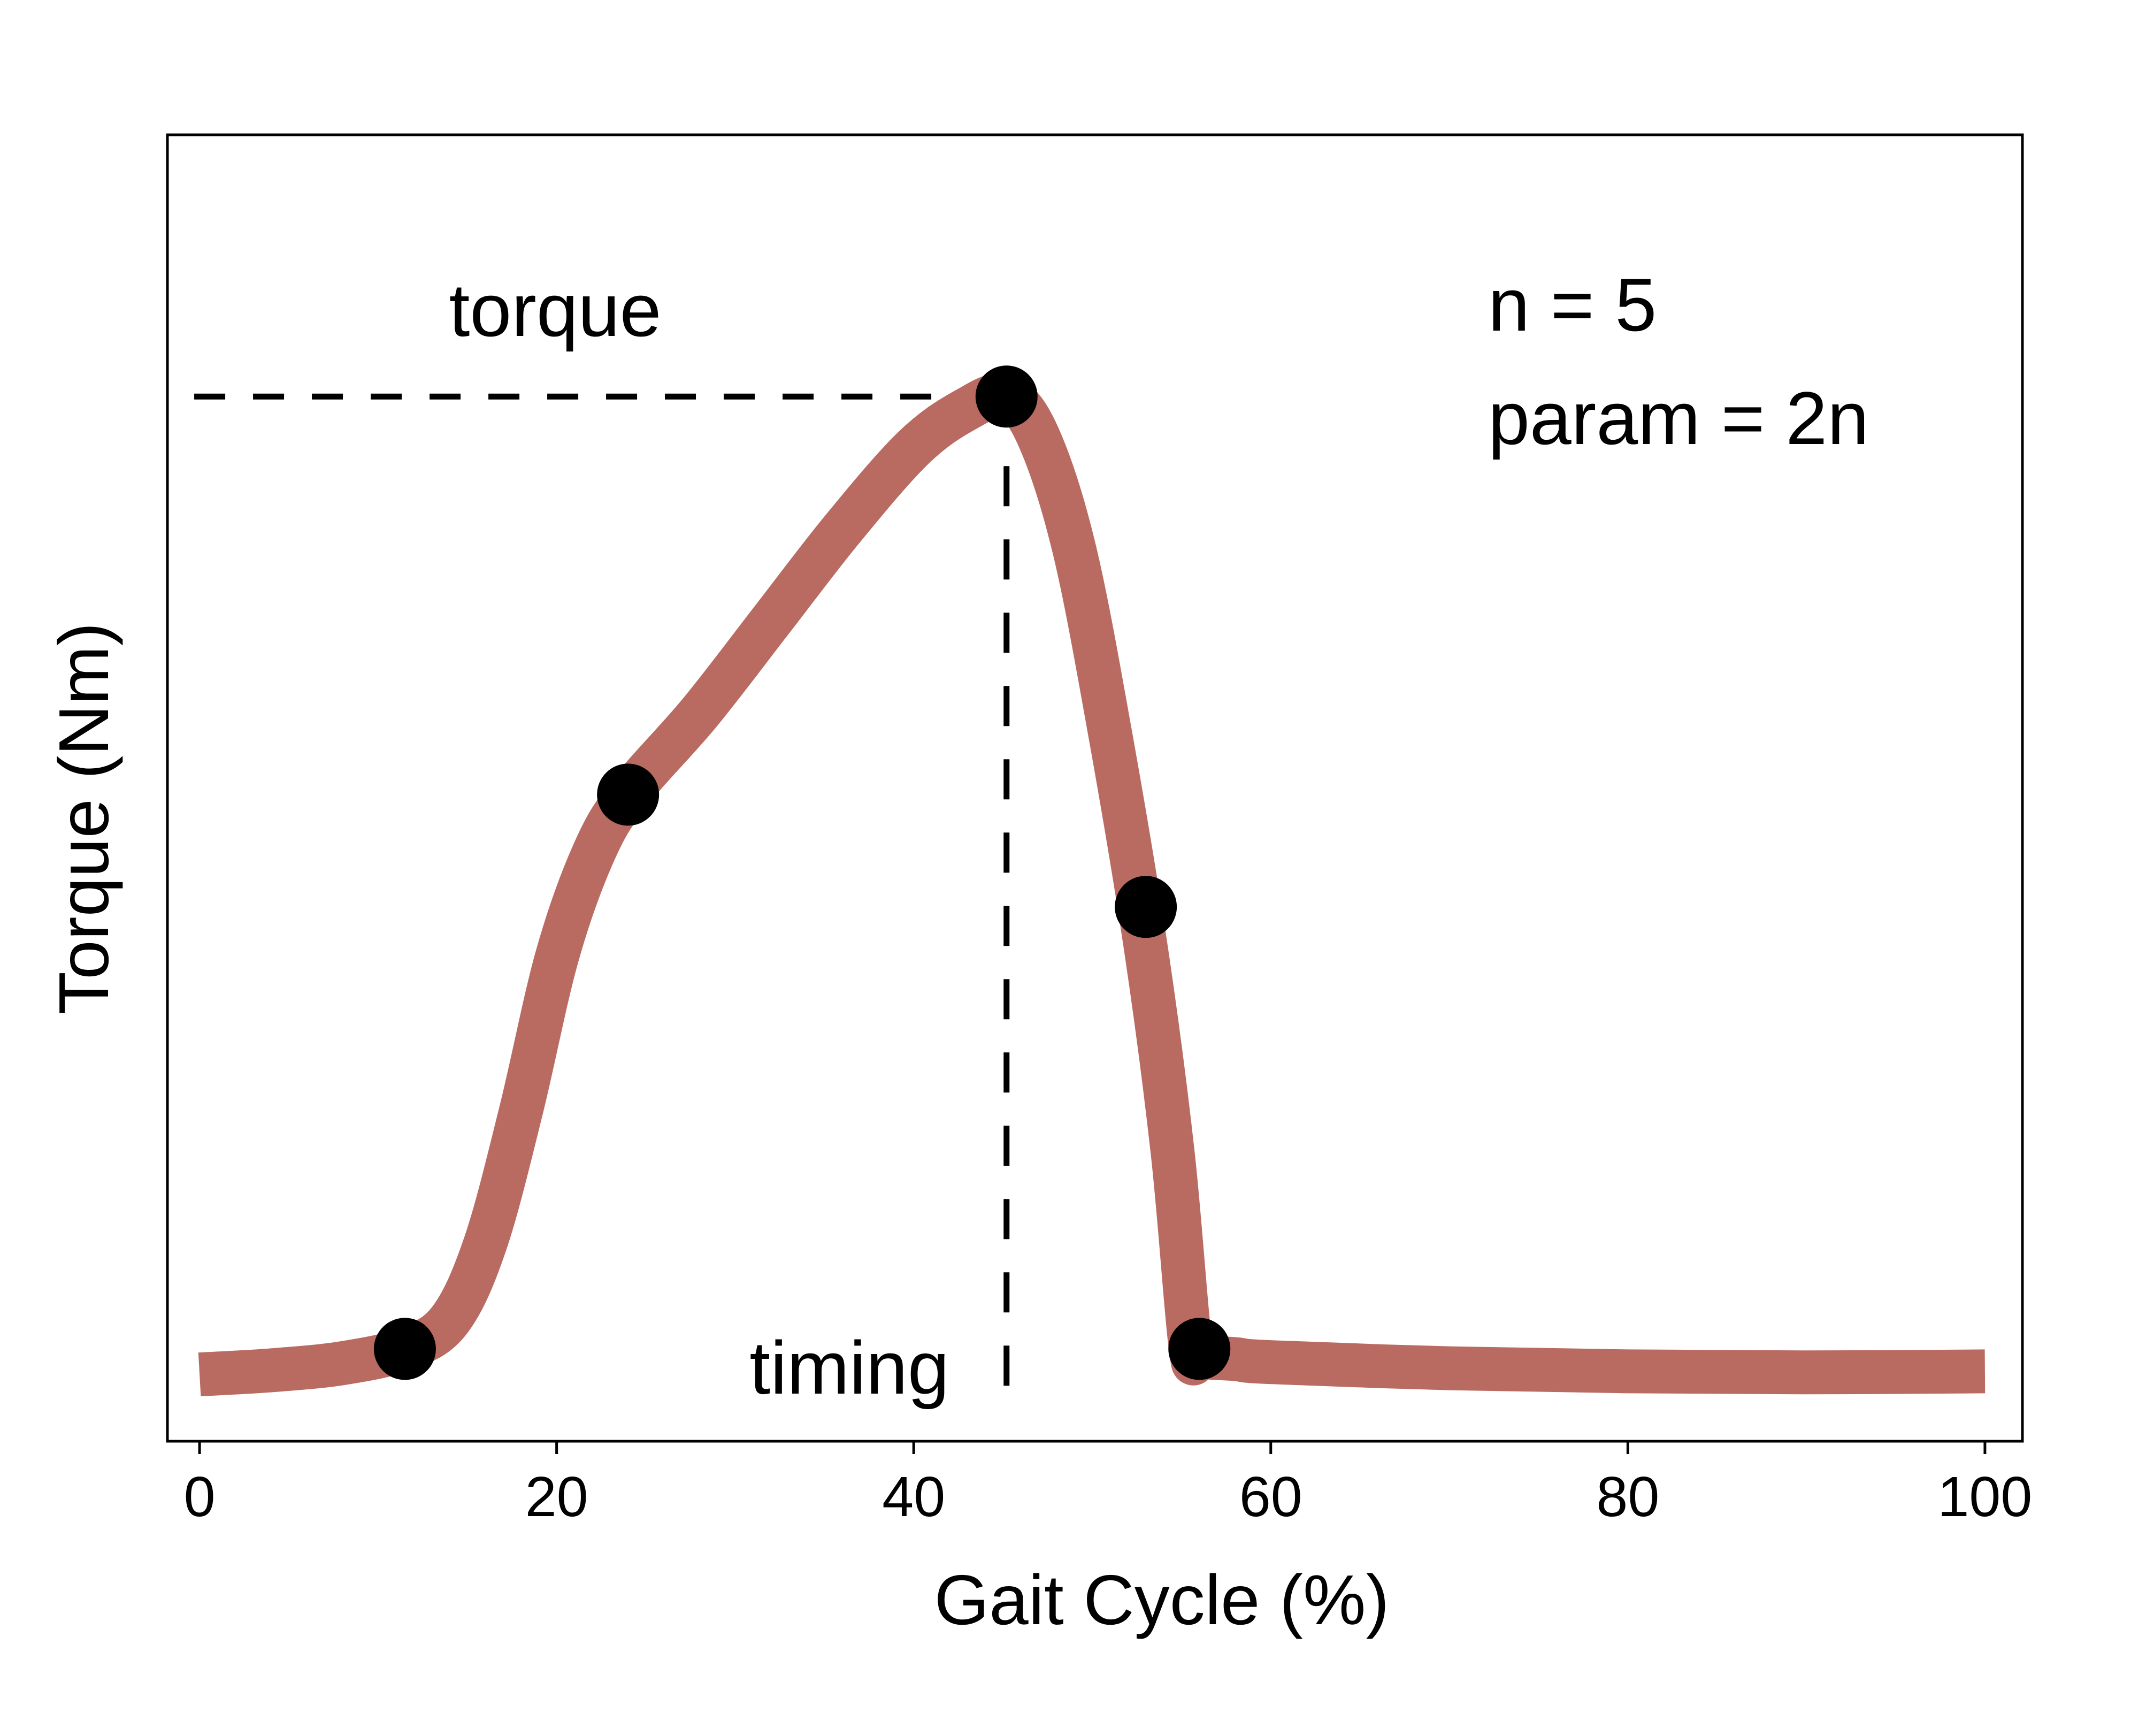 Image resolution: width=2131 pixels, height=1736 pixels. I want to click on x-tick-label: 100, so click(1984, 1496).